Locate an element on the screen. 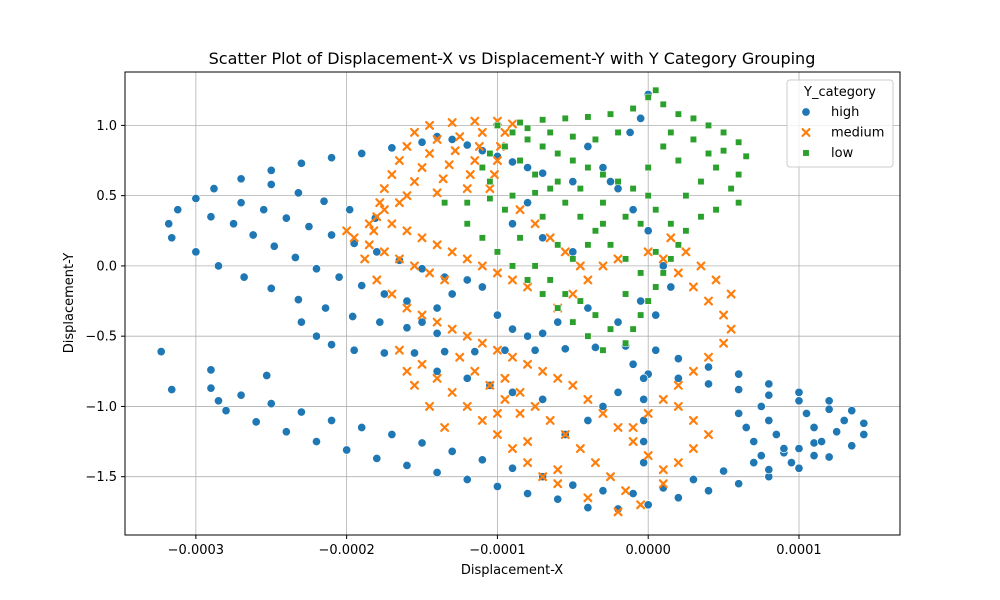 The width and height of the screenshot is (1000, 600). y-tick-label: −1.5 is located at coordinates (101, 477).